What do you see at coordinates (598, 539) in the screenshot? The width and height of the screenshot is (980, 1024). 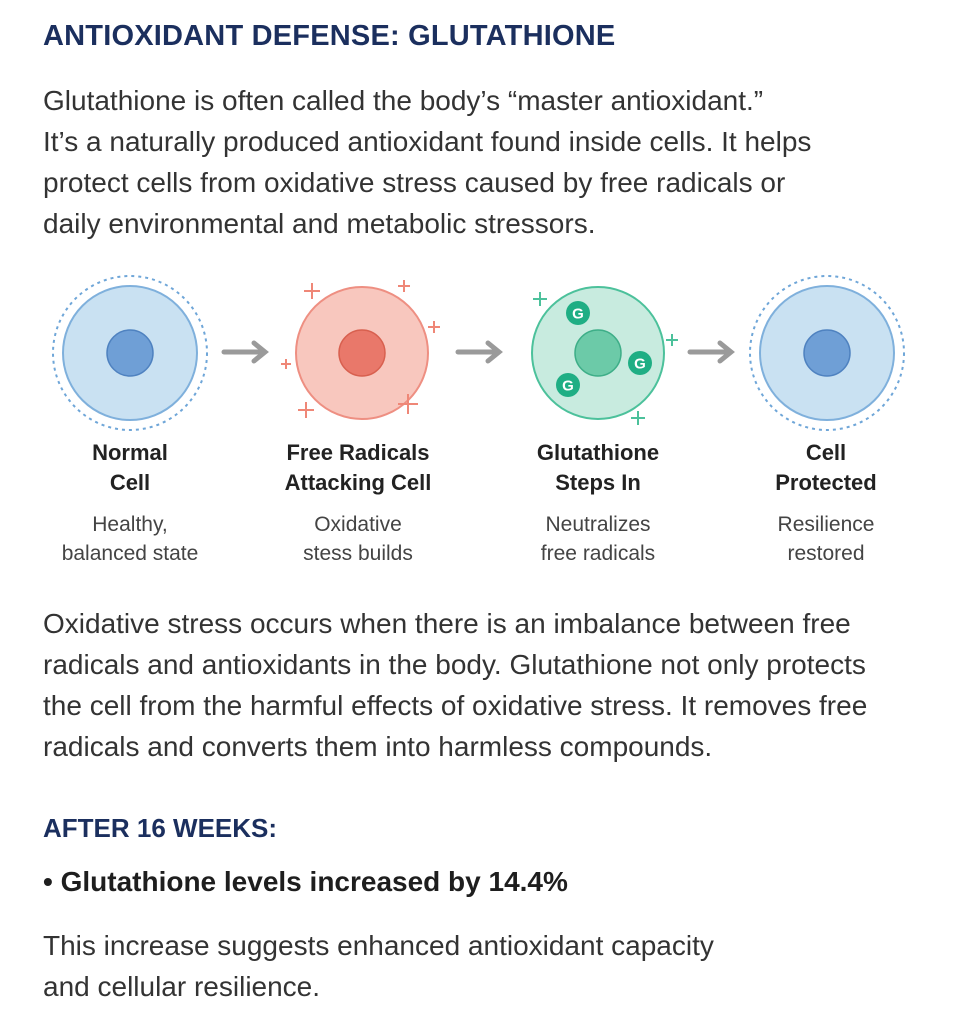 I see `stage-desc-glutathione: Neutralizes free radicals` at bounding box center [598, 539].